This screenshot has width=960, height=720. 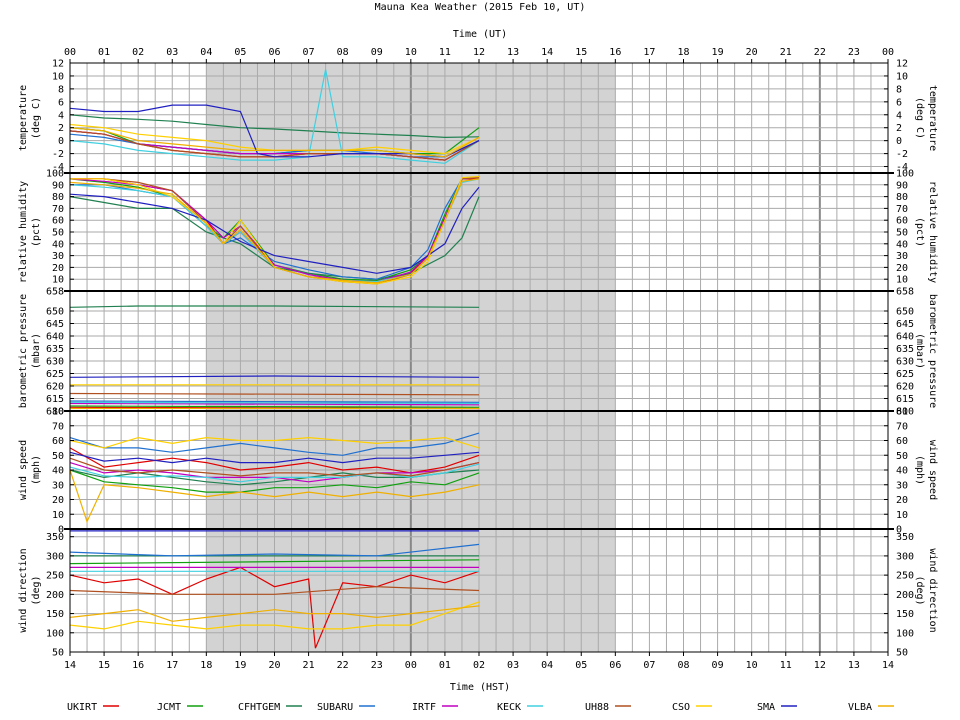 What do you see at coordinates (683, 665) in the screenshot?
I see `hst-tick-label: 08` at bounding box center [683, 665].